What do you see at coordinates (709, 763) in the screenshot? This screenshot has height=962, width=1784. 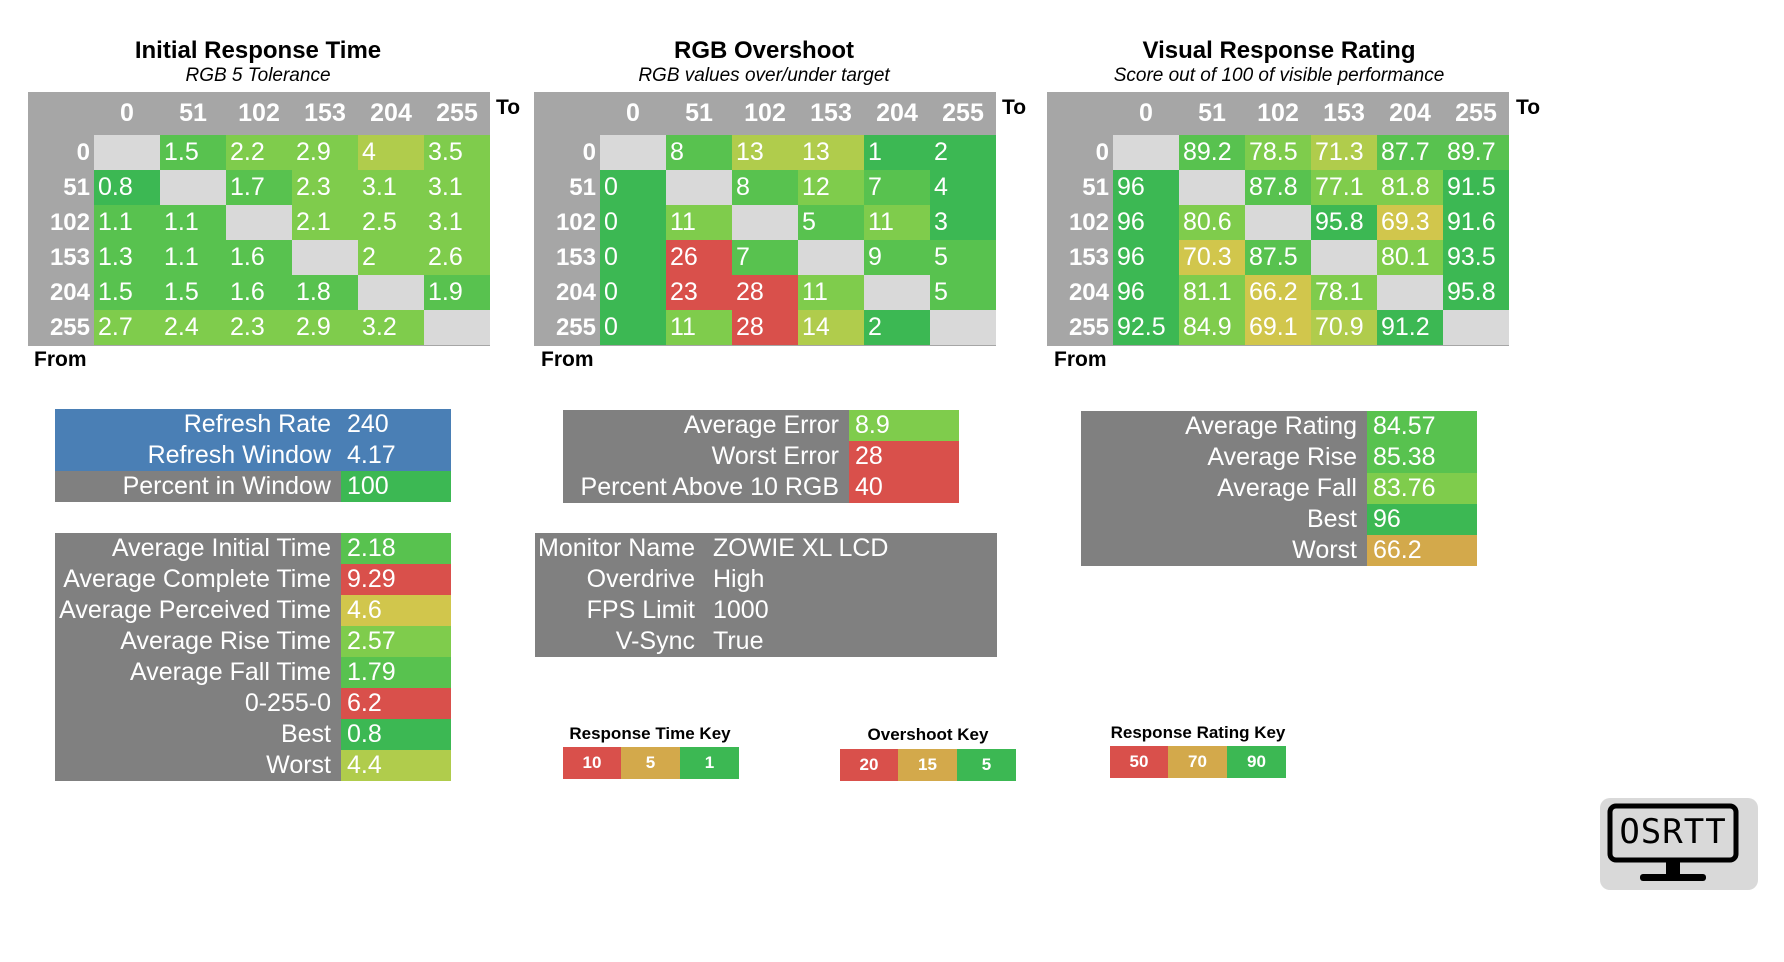 I see `key-cell: 1` at bounding box center [709, 763].